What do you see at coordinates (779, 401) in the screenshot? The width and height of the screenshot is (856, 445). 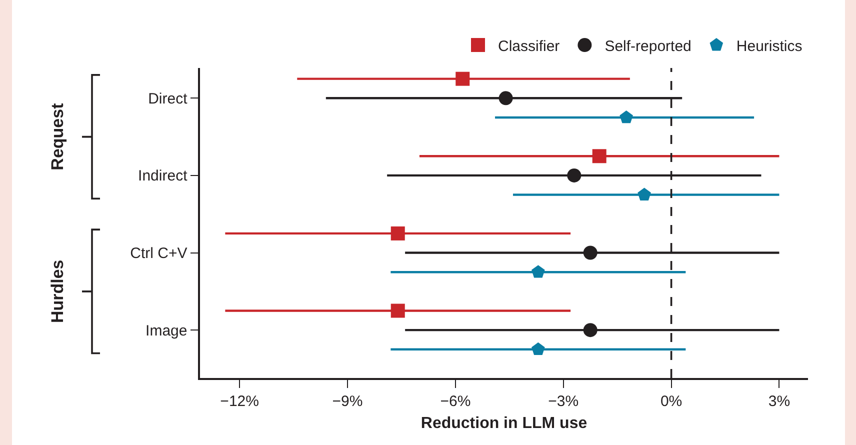 I see `x-tick-label: 3%` at bounding box center [779, 401].